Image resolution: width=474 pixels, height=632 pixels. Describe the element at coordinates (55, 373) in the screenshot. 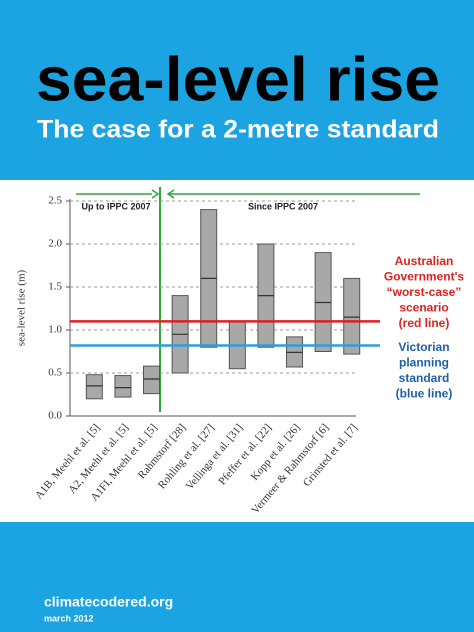

I see `y-tick-label: 0.5` at that location.